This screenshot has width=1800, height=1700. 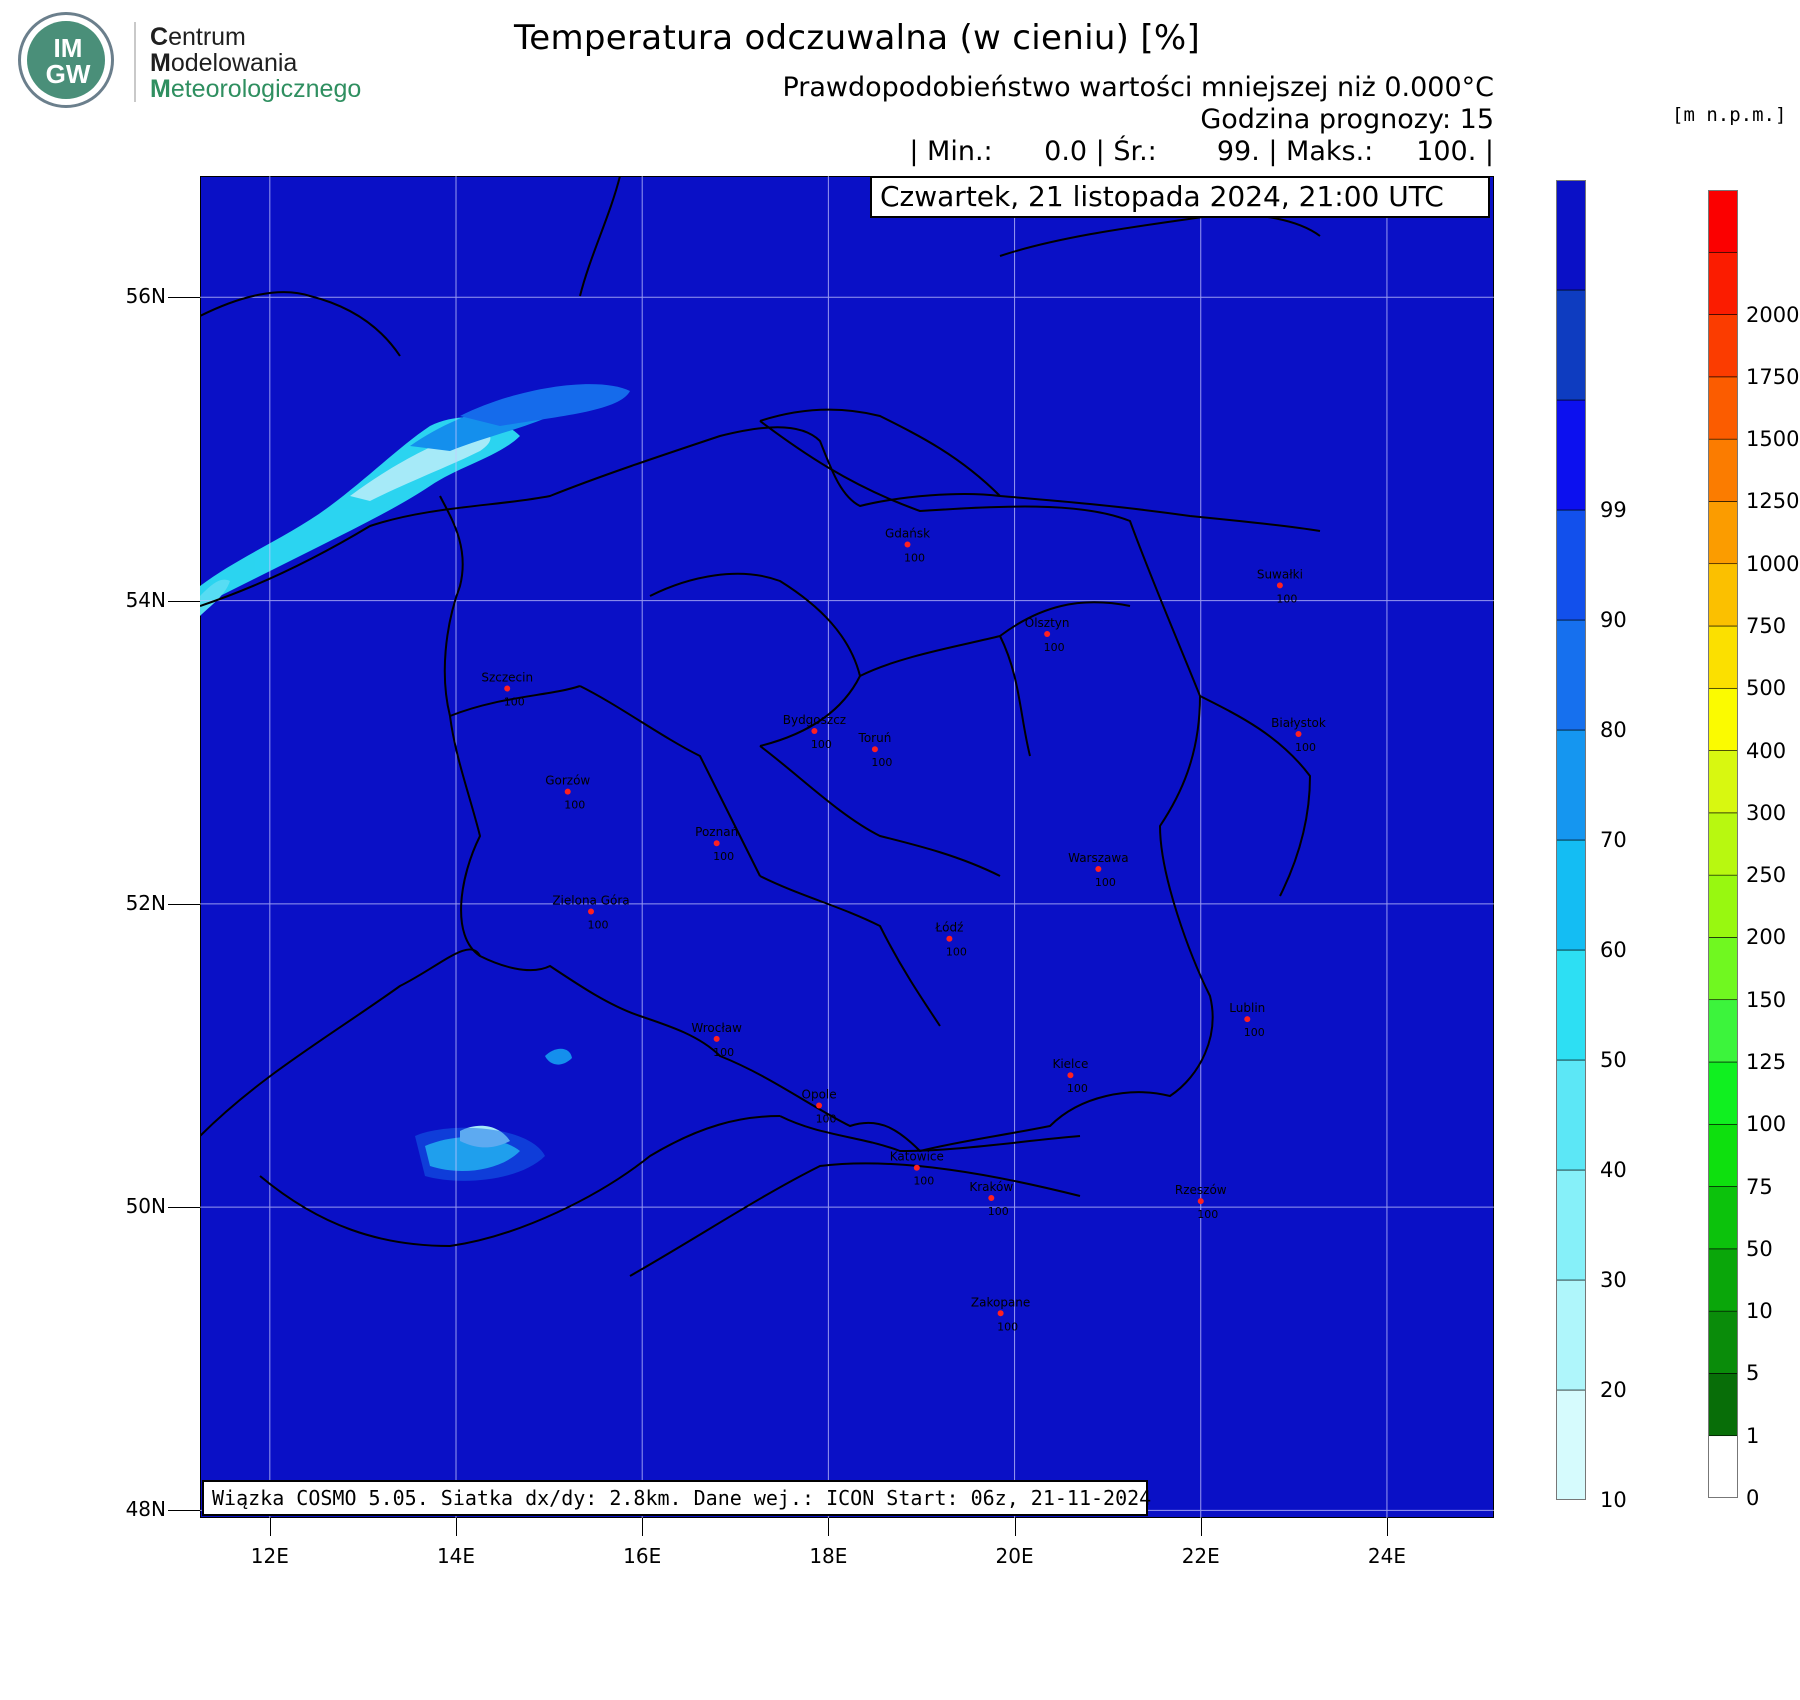 What do you see at coordinates (950, 940) in the screenshot?
I see `city-marker: Łódź 100` at bounding box center [950, 940].